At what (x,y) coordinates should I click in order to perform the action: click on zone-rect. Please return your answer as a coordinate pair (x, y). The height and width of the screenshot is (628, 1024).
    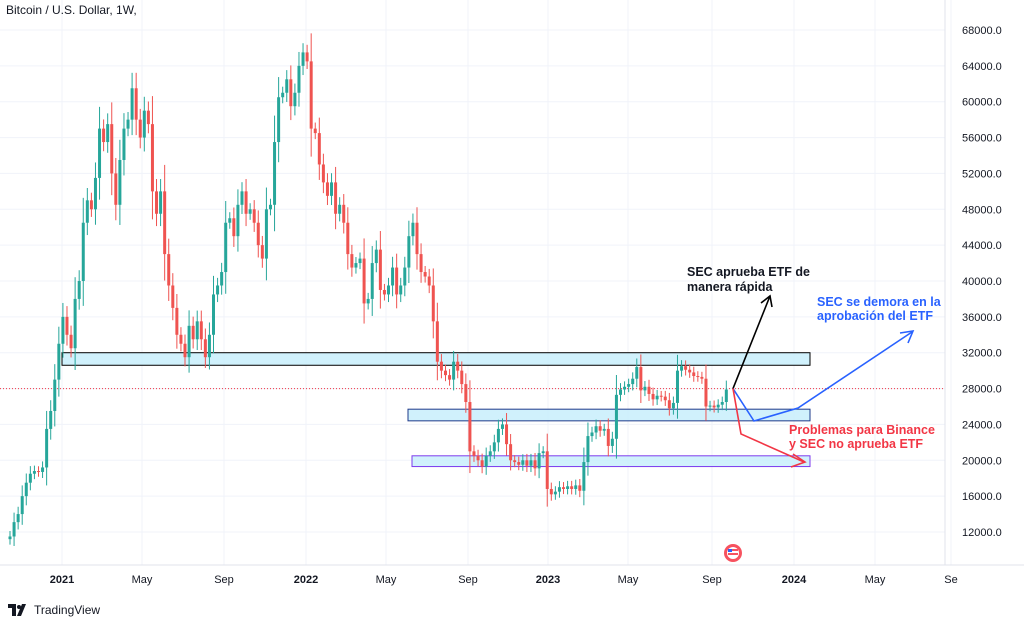
    Looking at the image, I should click on (609, 415).